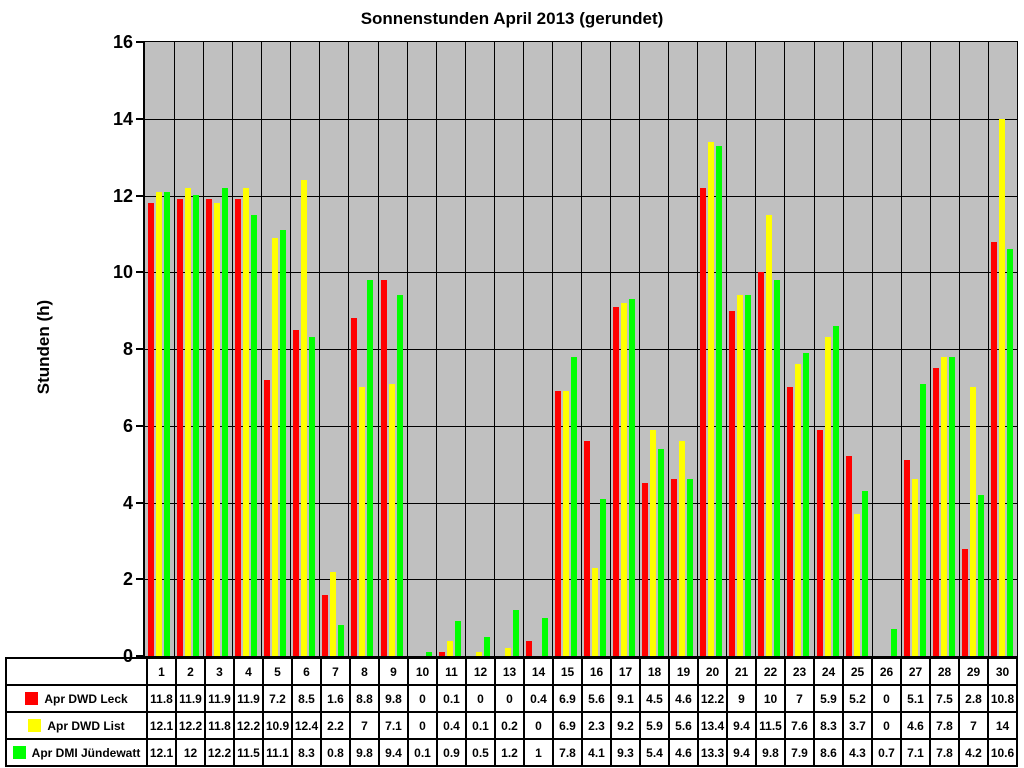 This screenshot has width=1024, height=768. Describe the element at coordinates (1002, 725) in the screenshot. I see `value-cell: 14` at that location.